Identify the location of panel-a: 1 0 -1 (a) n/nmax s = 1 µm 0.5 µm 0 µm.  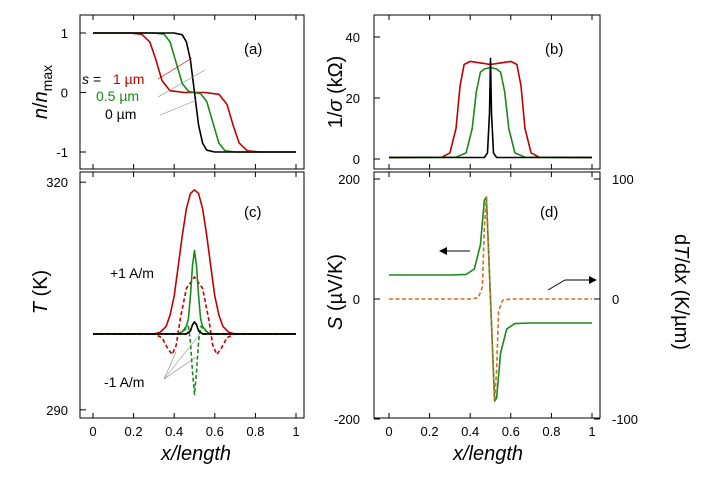
(167, 92).